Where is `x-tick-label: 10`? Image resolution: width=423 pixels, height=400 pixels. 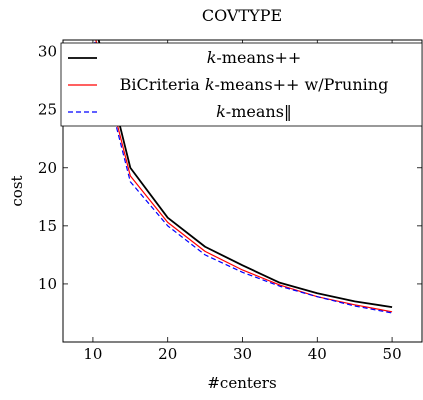
x-tick-label: 10 is located at coordinates (92, 354).